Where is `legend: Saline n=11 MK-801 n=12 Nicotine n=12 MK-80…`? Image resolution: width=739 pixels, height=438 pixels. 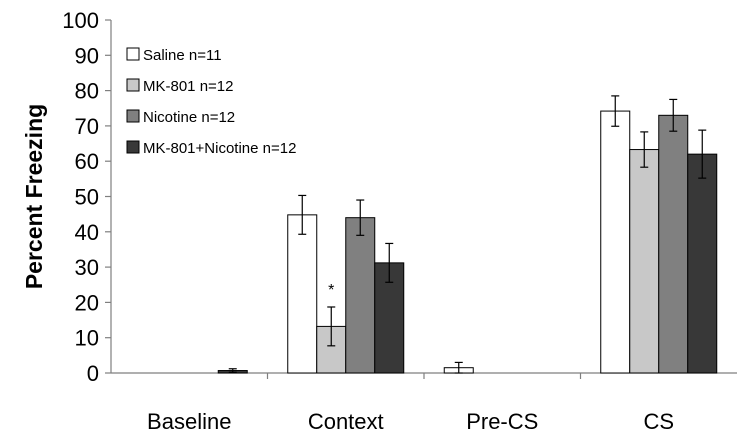
legend: Saline n=11 MK-801 n=12 Nicotine n=12 MK-80… is located at coordinates (211, 102).